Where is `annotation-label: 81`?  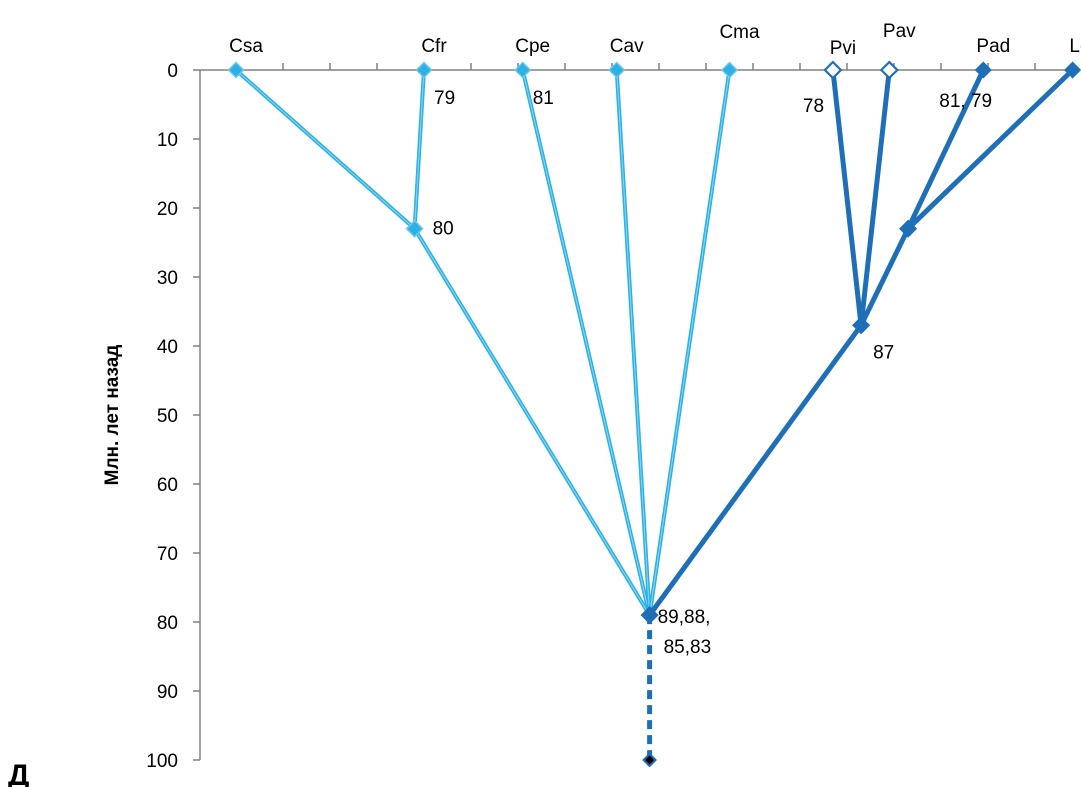 annotation-label: 81 is located at coordinates (543, 98).